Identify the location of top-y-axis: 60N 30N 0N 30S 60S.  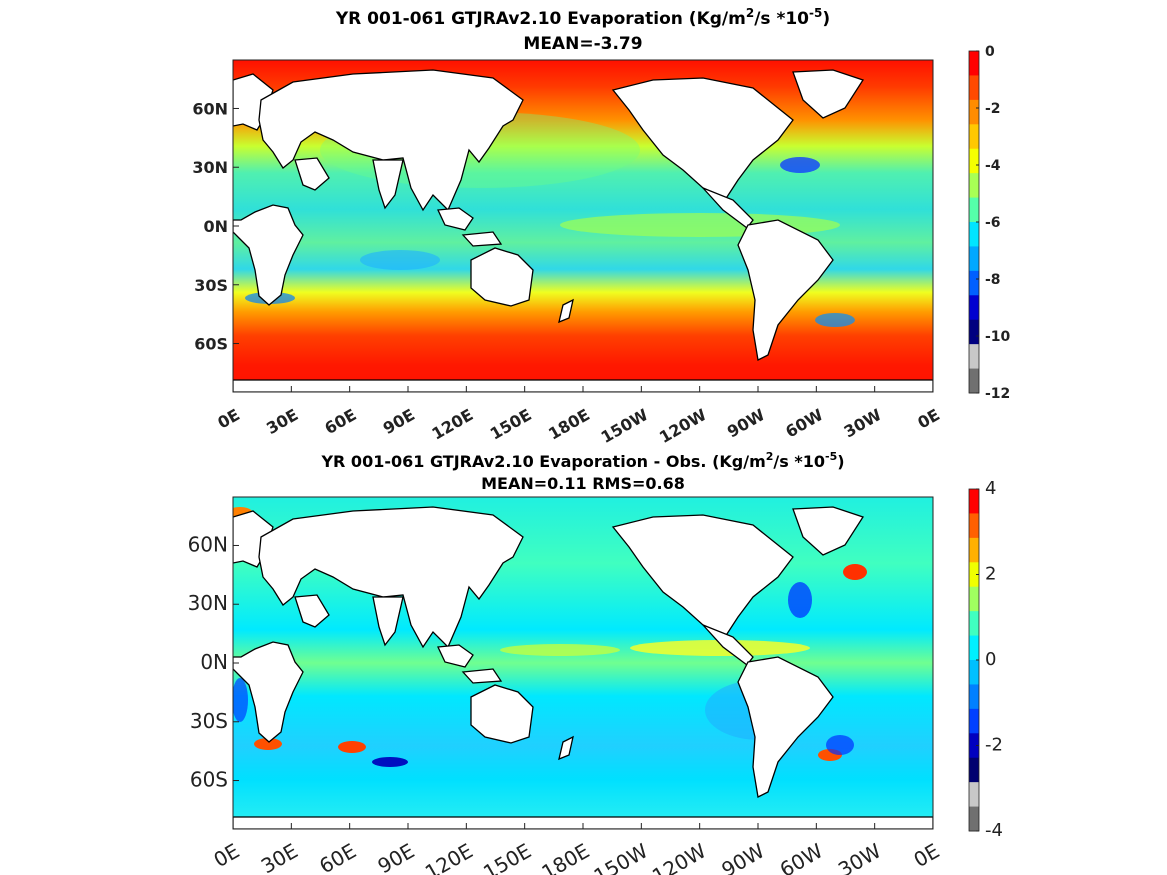
(215, 226).